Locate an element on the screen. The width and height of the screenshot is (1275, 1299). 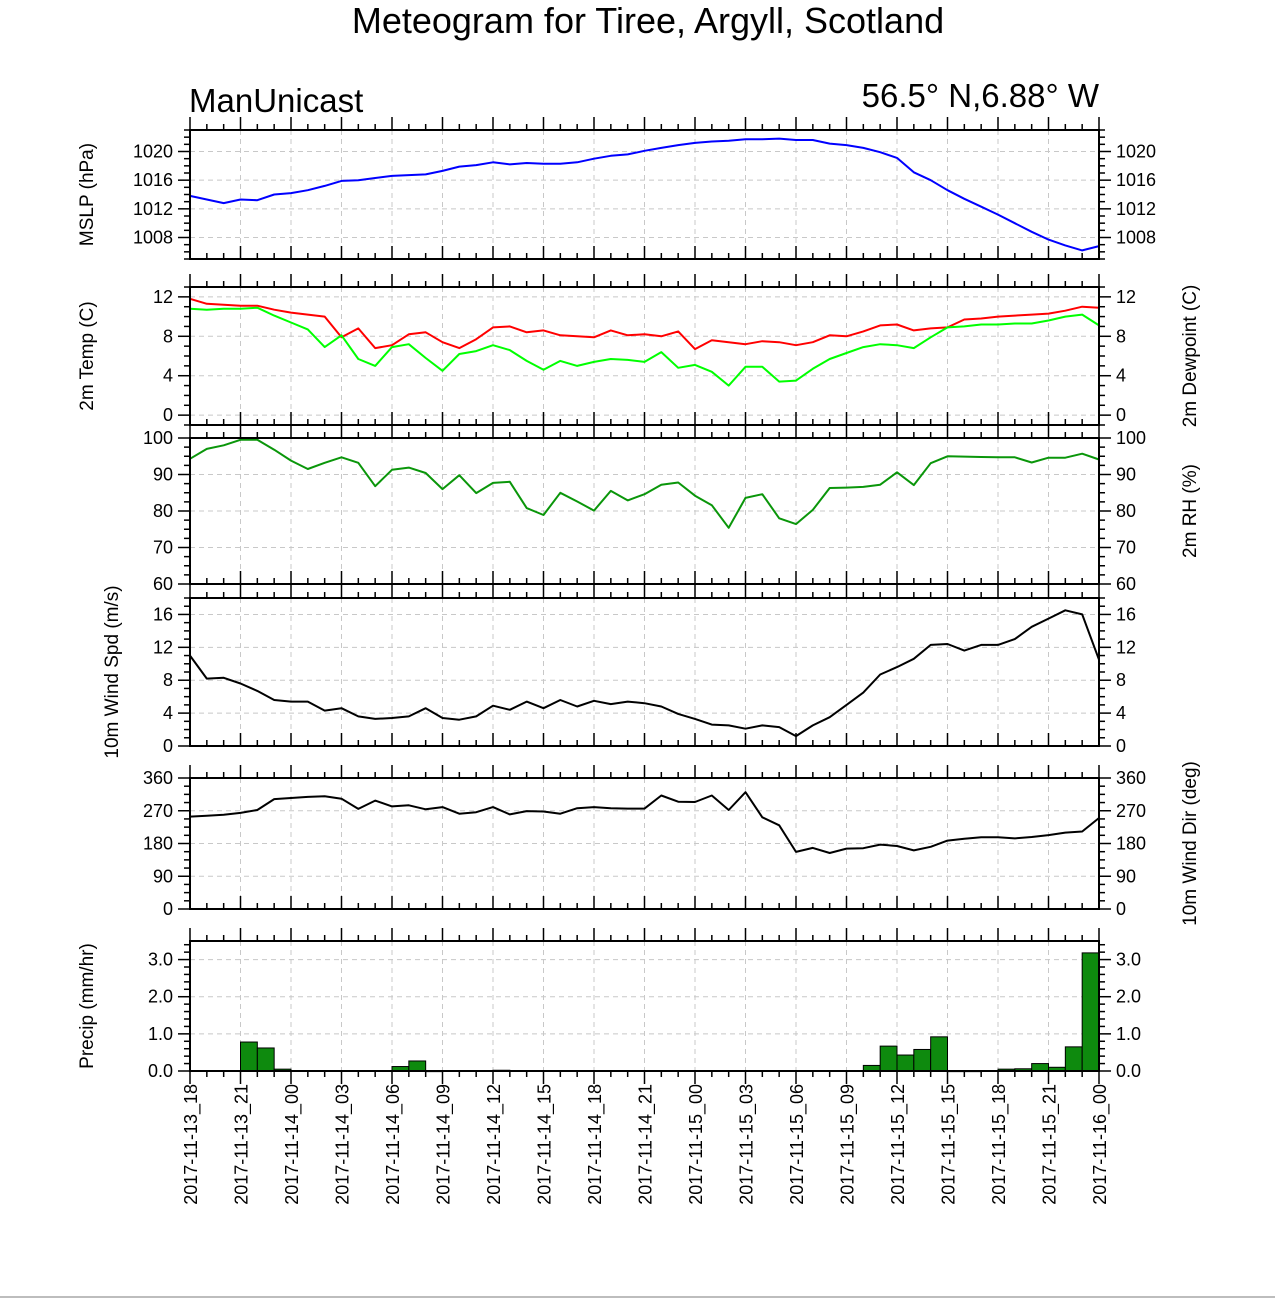
chart-title: Meteogram for Tiree, Argyll, Scotland is located at coordinates (648, 20).